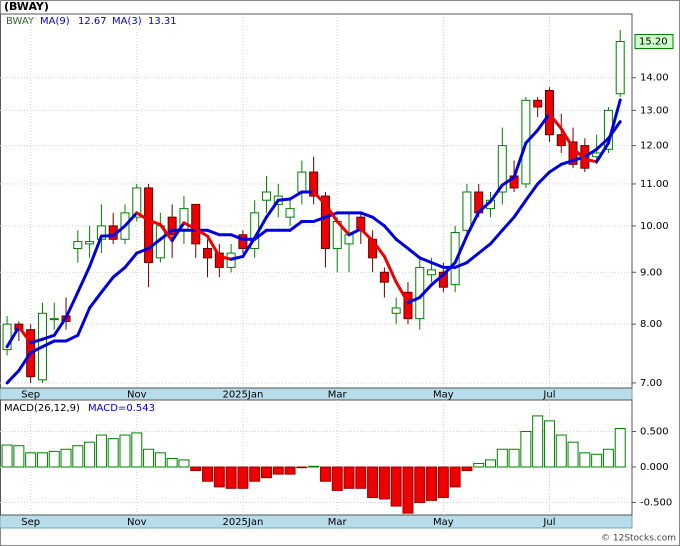 The width and height of the screenshot is (680, 546). Describe the element at coordinates (654, 78) in the screenshot. I see `y-tick-label: 14.00` at that location.